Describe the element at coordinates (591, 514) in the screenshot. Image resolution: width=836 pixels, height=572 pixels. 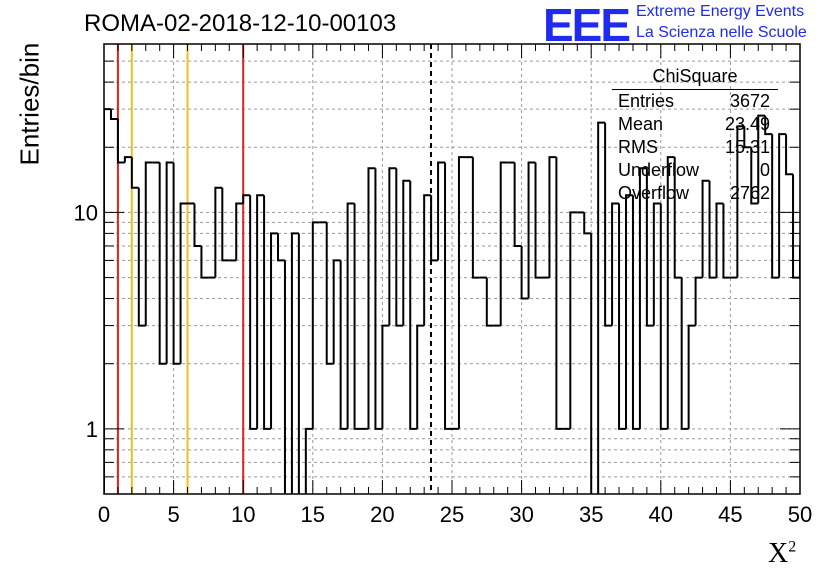
I see `x-tick-label: 35` at that location.